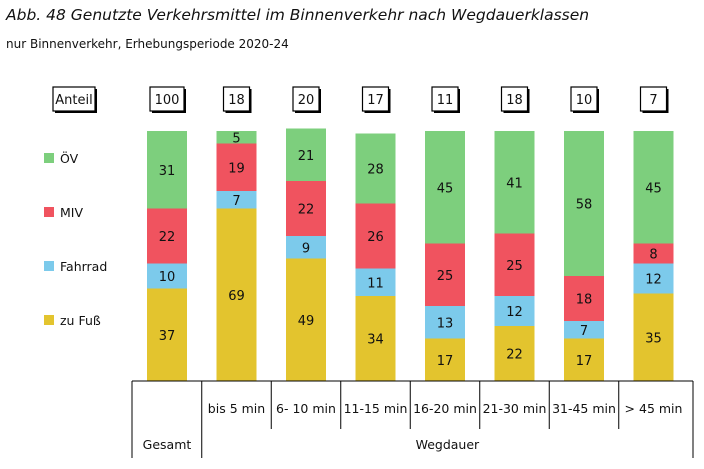 The height and width of the screenshot is (469, 704). I want to click on share-11-15-min-box, so click(375, 99).